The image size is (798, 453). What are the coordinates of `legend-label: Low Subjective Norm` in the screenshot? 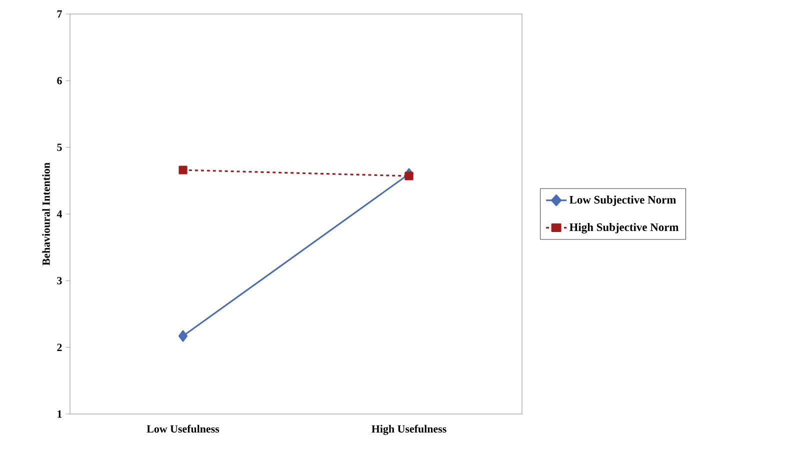 It's located at (622, 201).